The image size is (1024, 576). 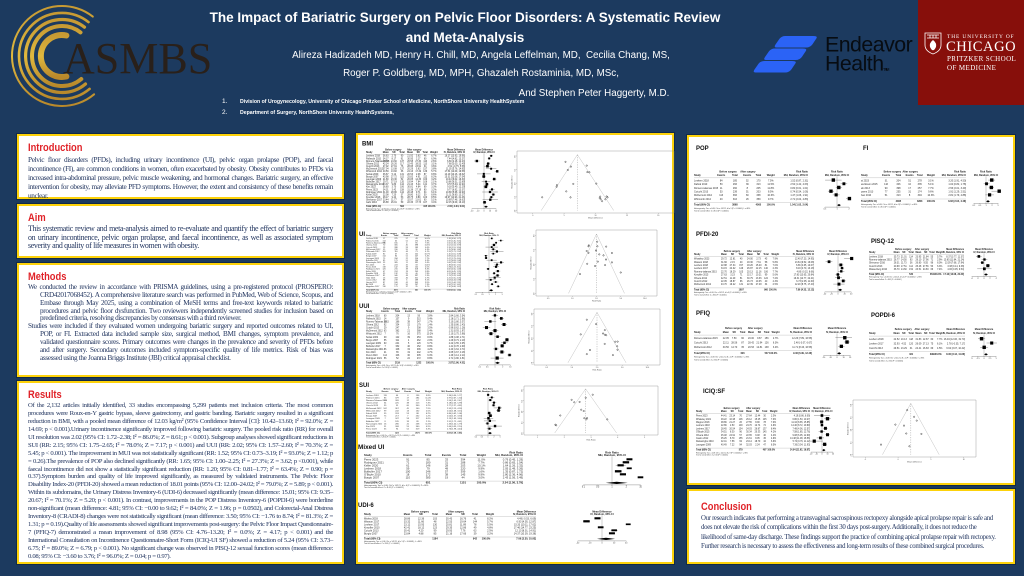 I want to click on svg-text: Palleschi 2015, so click(x=373, y=320).